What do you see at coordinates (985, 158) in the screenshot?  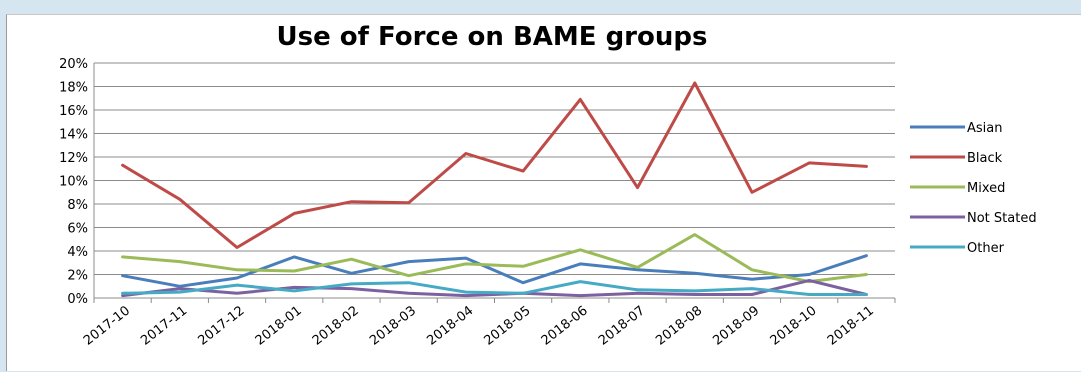 I see `legend-label-black: Black` at bounding box center [985, 158].